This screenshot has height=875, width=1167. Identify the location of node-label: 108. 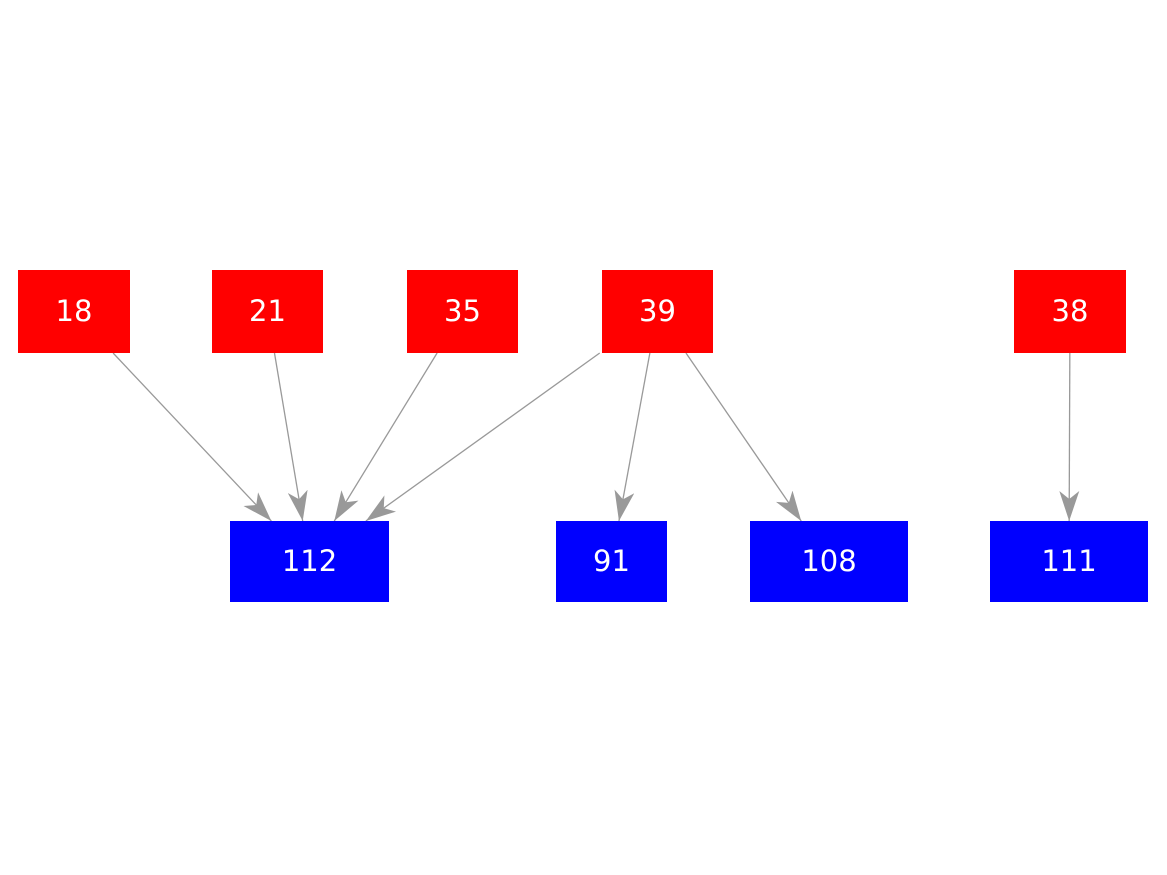
(829, 561).